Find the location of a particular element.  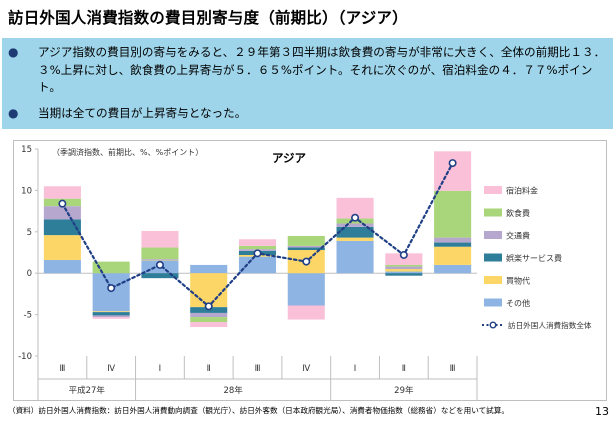

legend-label: その他 is located at coordinates (518, 303).